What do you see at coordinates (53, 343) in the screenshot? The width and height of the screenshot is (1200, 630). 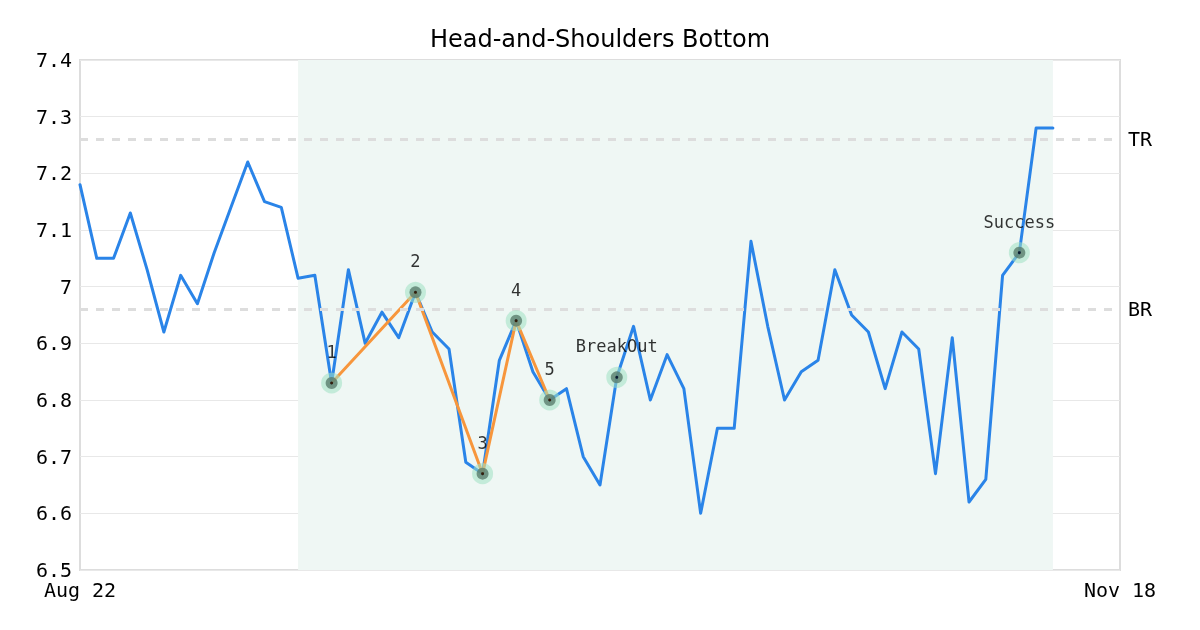 I see `y-tick-label: 6.9` at bounding box center [53, 343].